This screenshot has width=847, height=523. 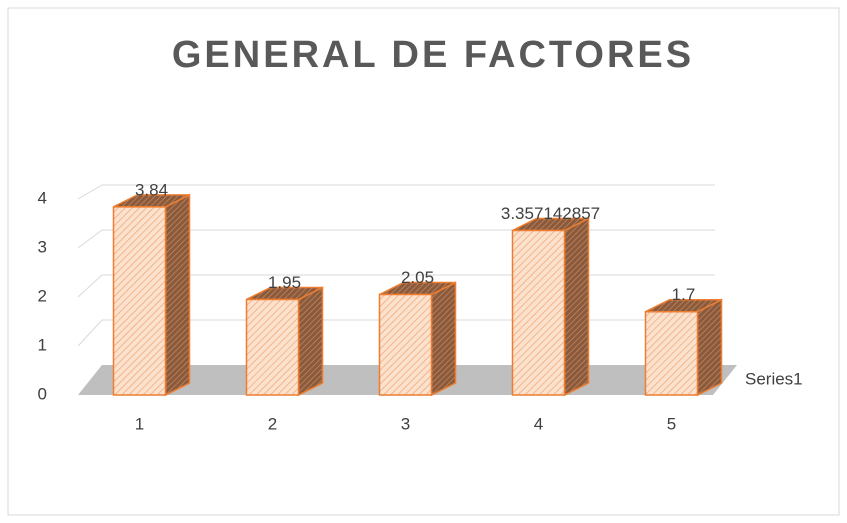 I want to click on x-tick-label: 4, so click(x=538, y=423).